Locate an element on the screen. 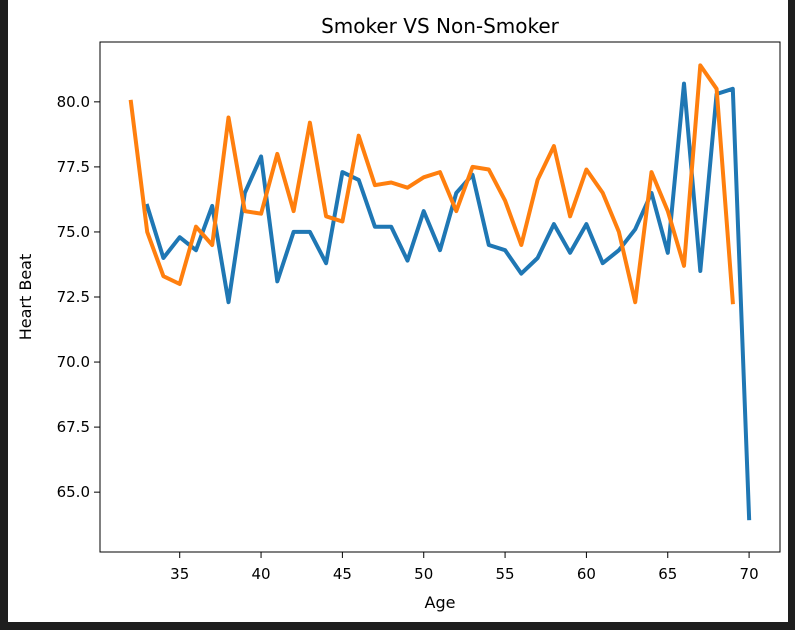 The height and width of the screenshot is (630, 795). y-tick-label: 77.5 is located at coordinates (73, 167).